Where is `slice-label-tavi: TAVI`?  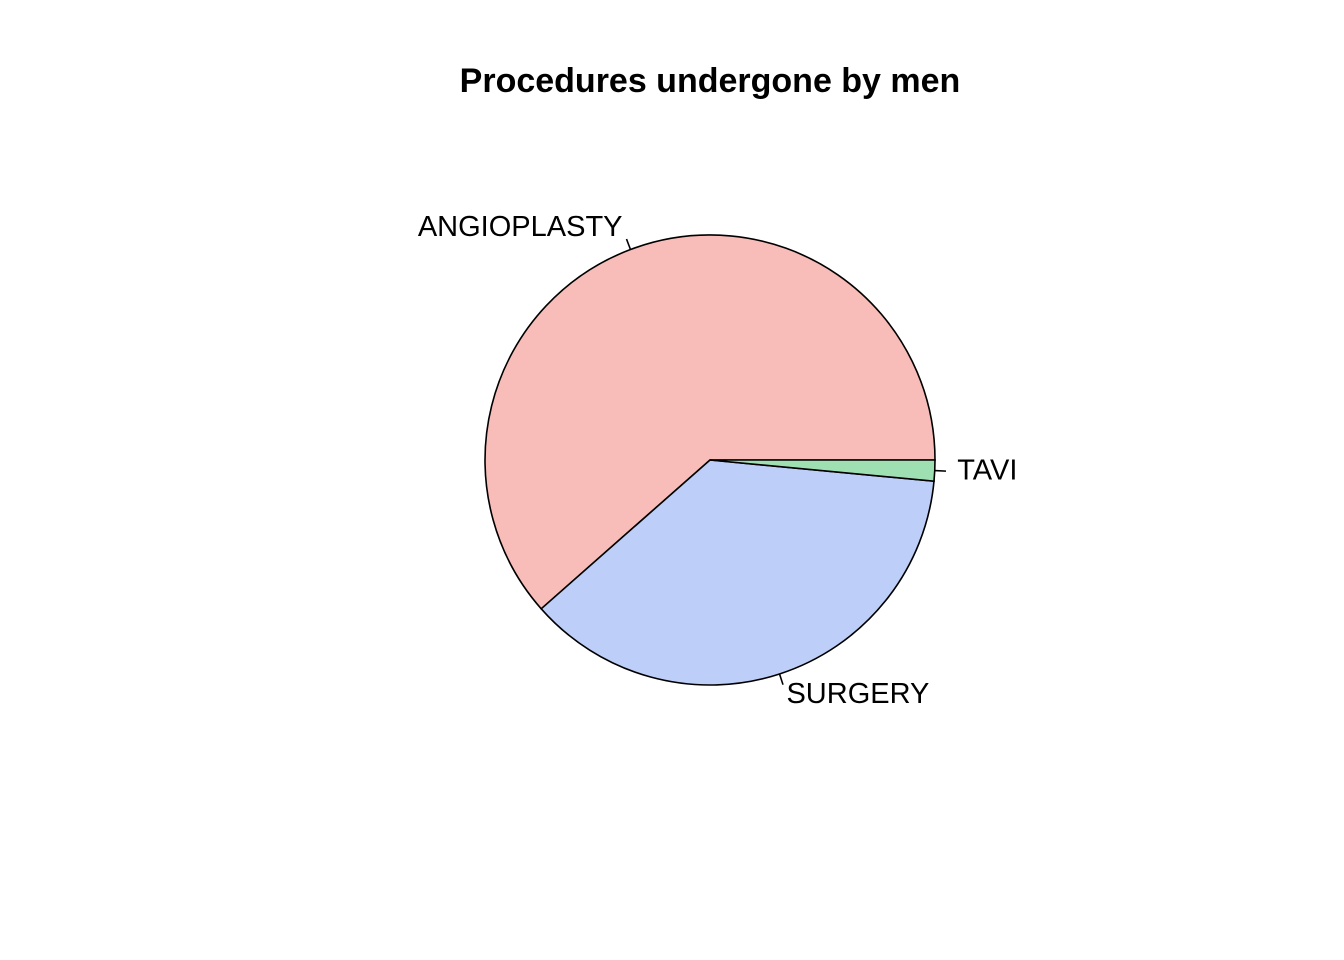 slice-label-tavi: TAVI is located at coordinates (987, 470).